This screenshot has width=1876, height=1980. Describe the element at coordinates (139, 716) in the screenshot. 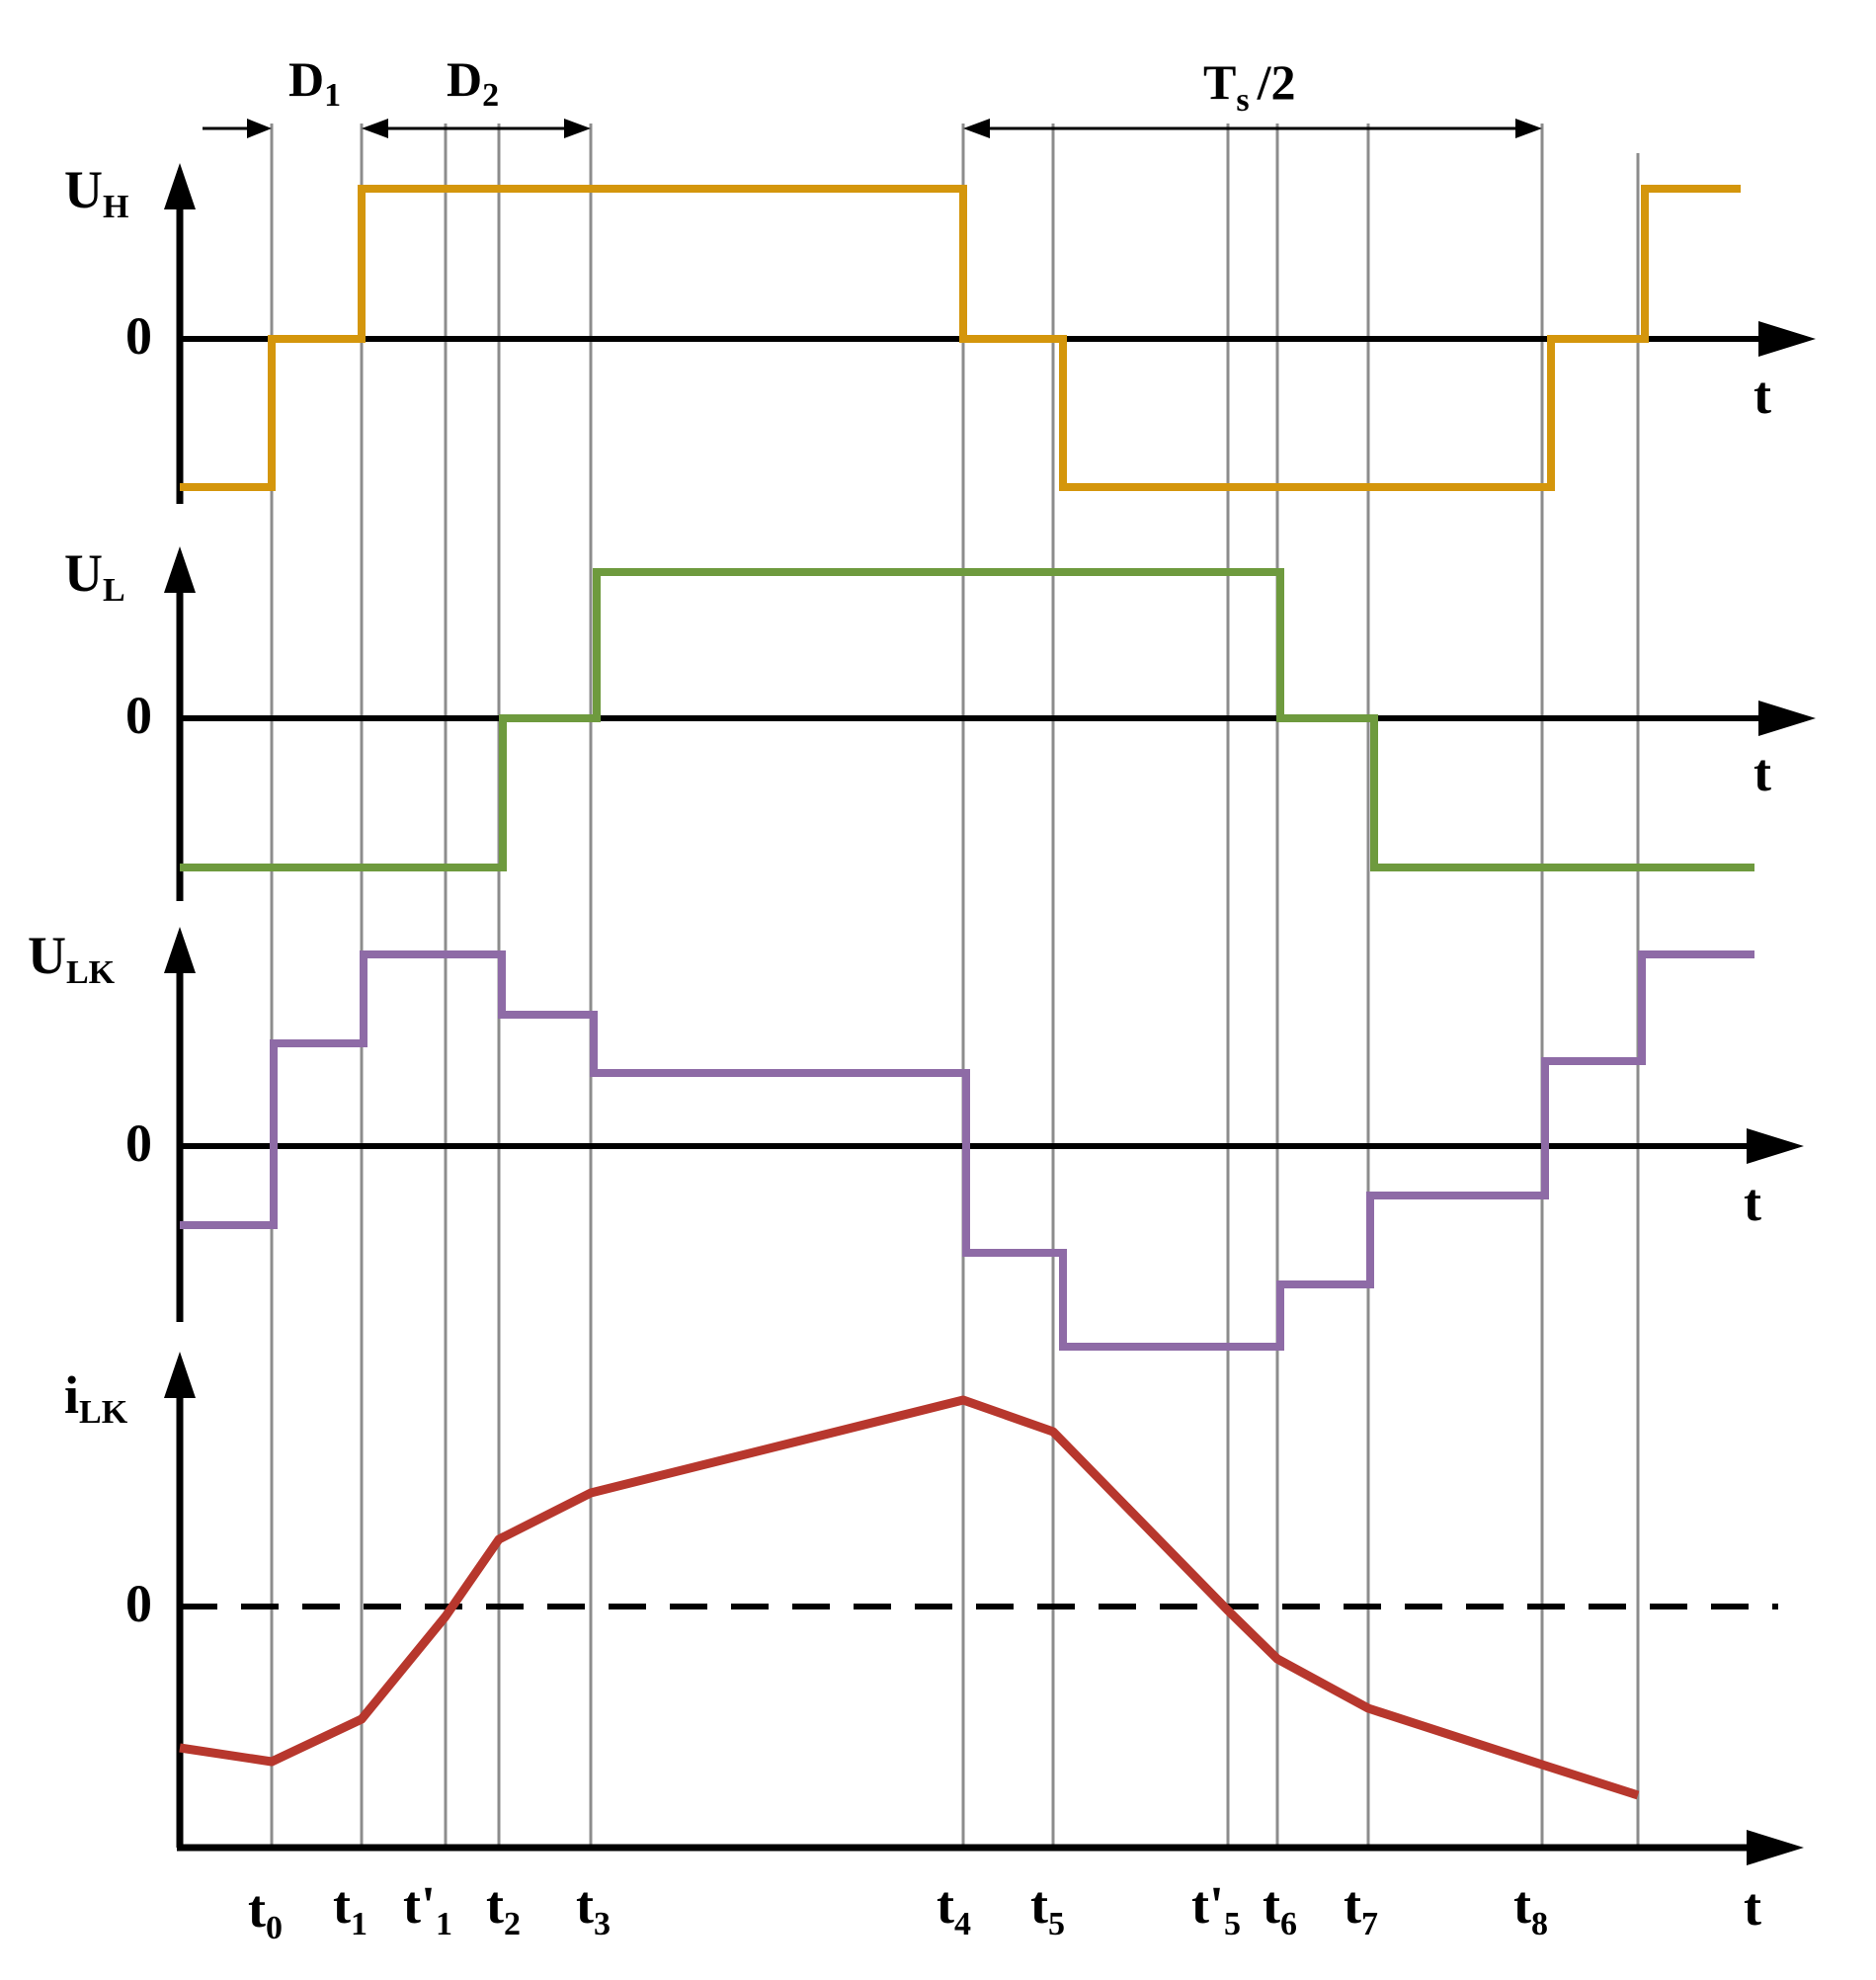

I see `ul-zero-label: 0` at that location.